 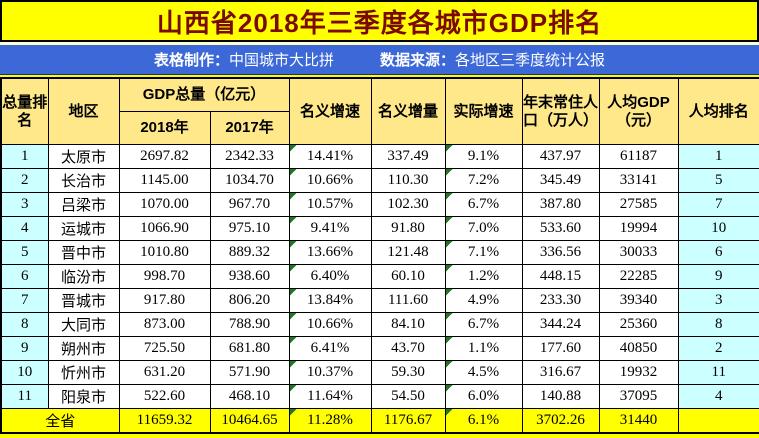 What do you see at coordinates (408, 300) in the screenshot?
I see `cell-nominal_increment: 111.60` at bounding box center [408, 300].